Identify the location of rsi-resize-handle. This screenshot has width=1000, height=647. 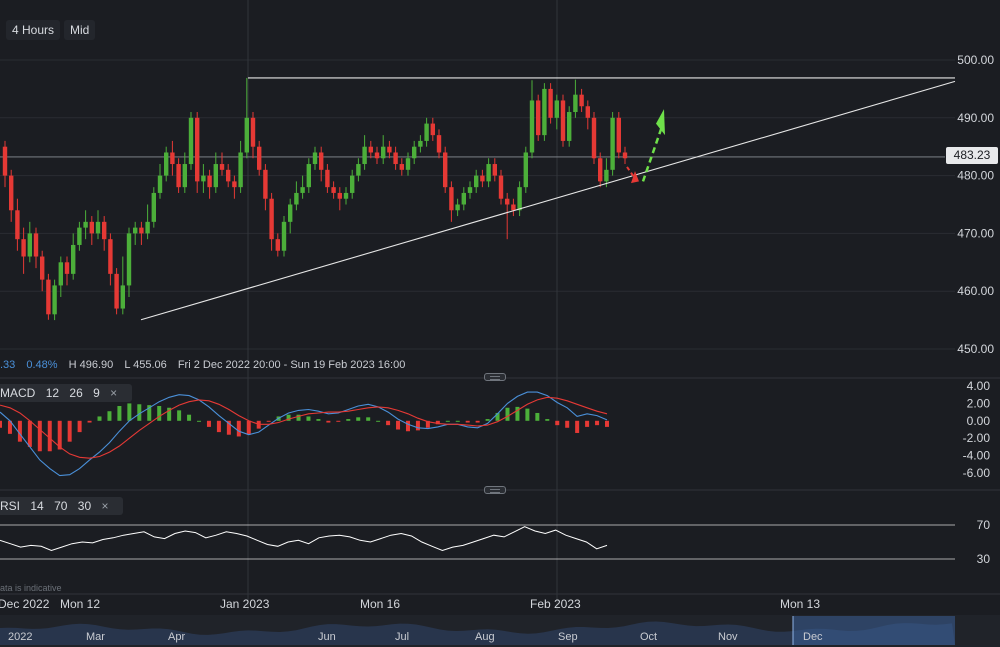
(495, 490).